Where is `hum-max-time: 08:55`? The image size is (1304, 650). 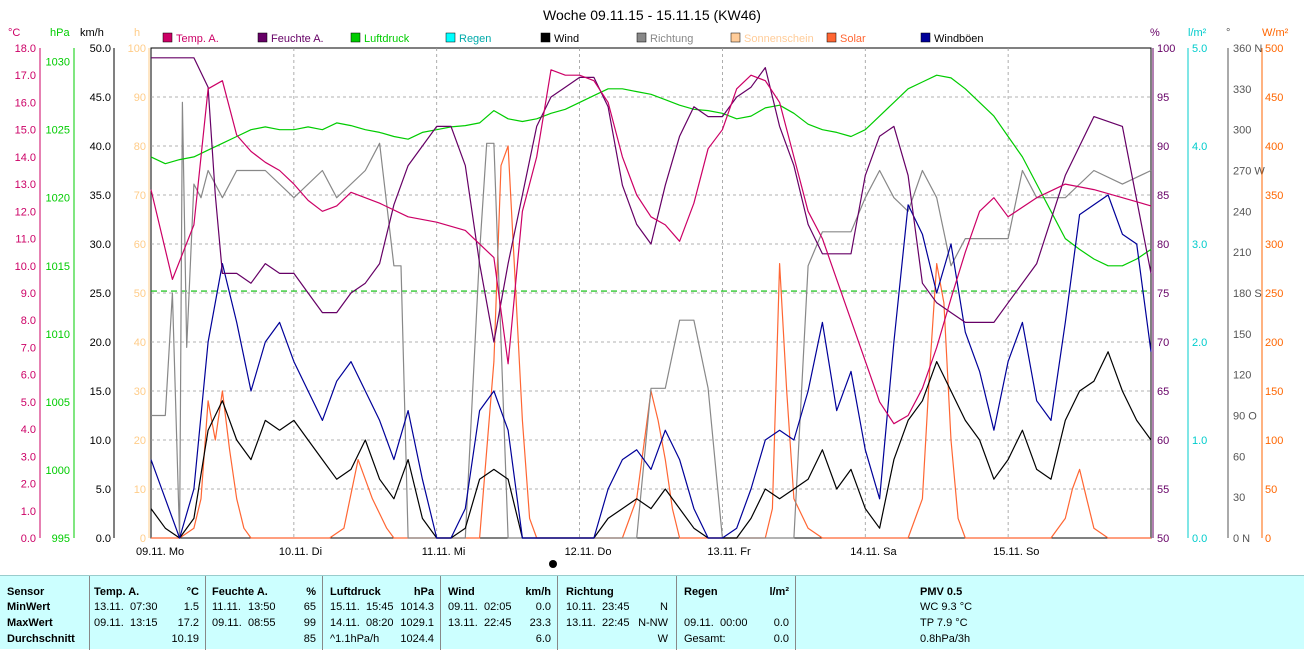
hum-max-time: 08:55 is located at coordinates (262, 623).